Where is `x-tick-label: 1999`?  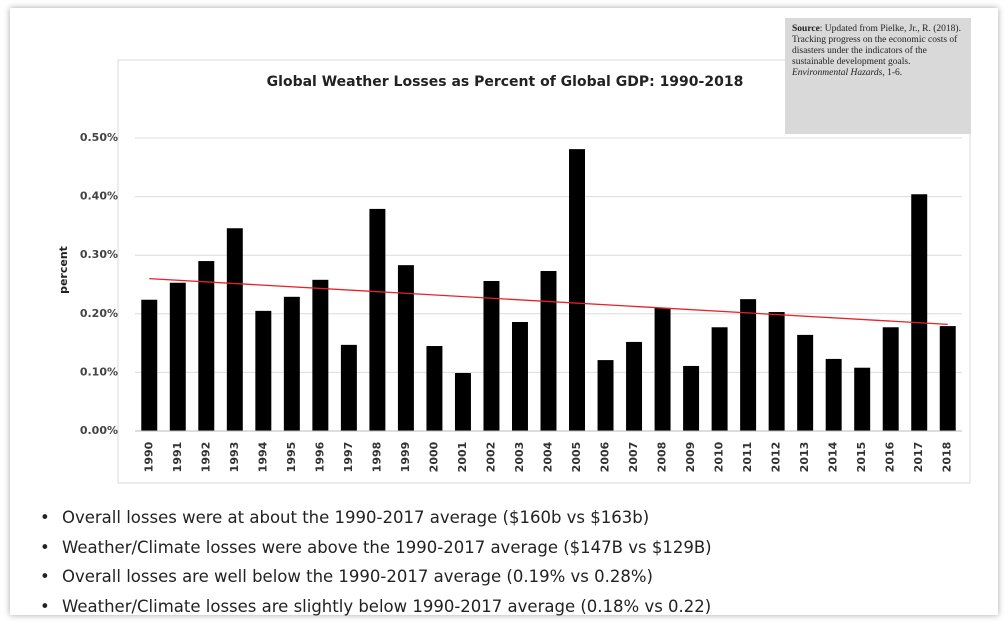
x-tick-label: 1999 is located at coordinates (405, 457).